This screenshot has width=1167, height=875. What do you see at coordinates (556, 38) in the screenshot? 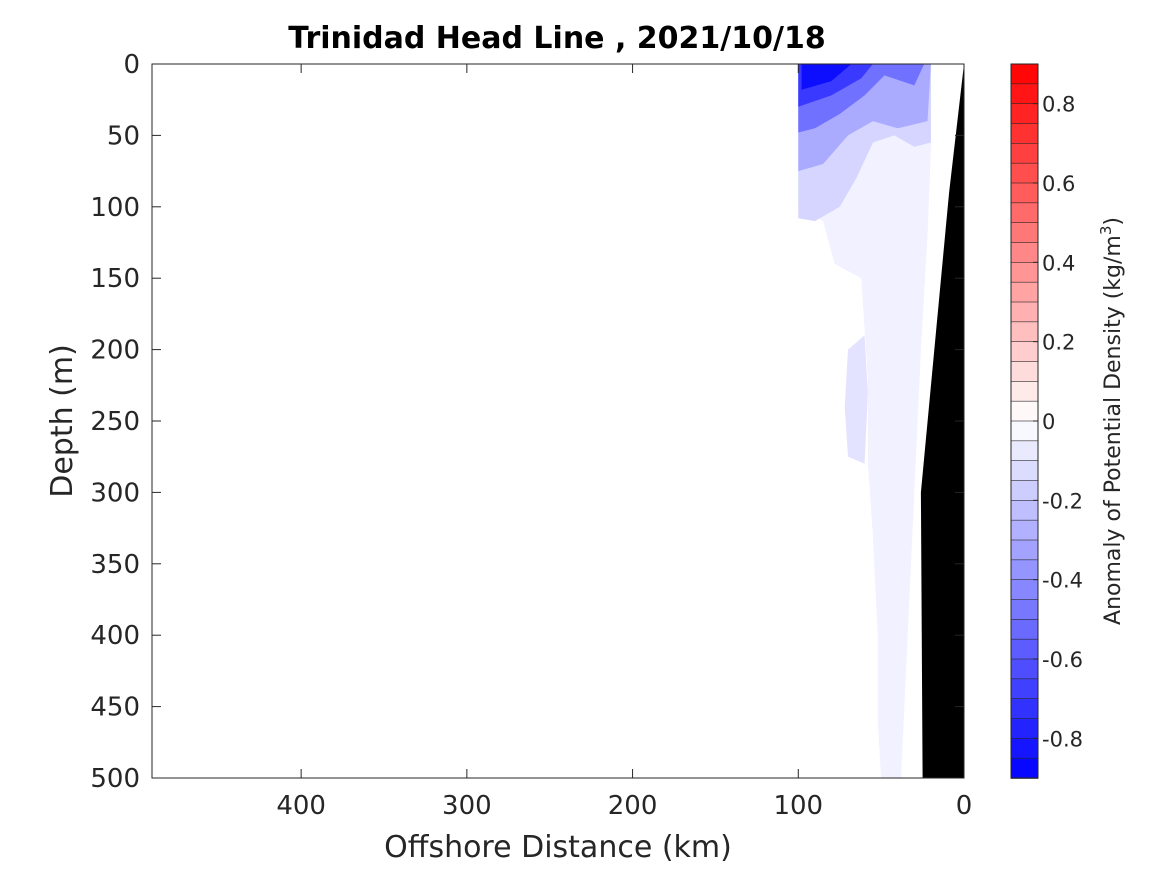
I see `chart-title: Trinidad Head Line , 2021/10/18` at bounding box center [556, 38].